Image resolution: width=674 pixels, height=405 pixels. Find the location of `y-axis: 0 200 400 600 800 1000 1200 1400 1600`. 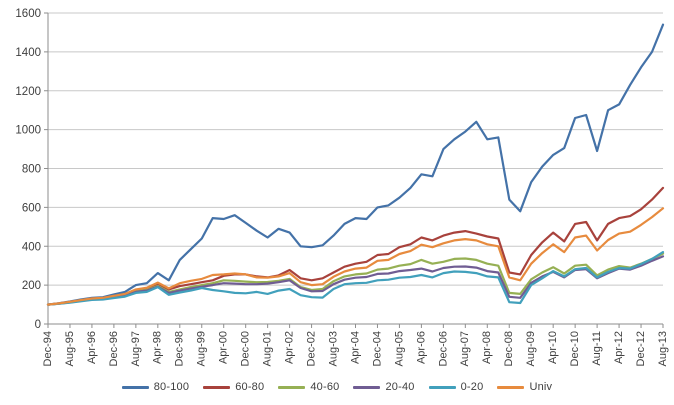

y-axis: 0 200 400 600 800 1000 1200 1400 1600 is located at coordinates (32, 169).